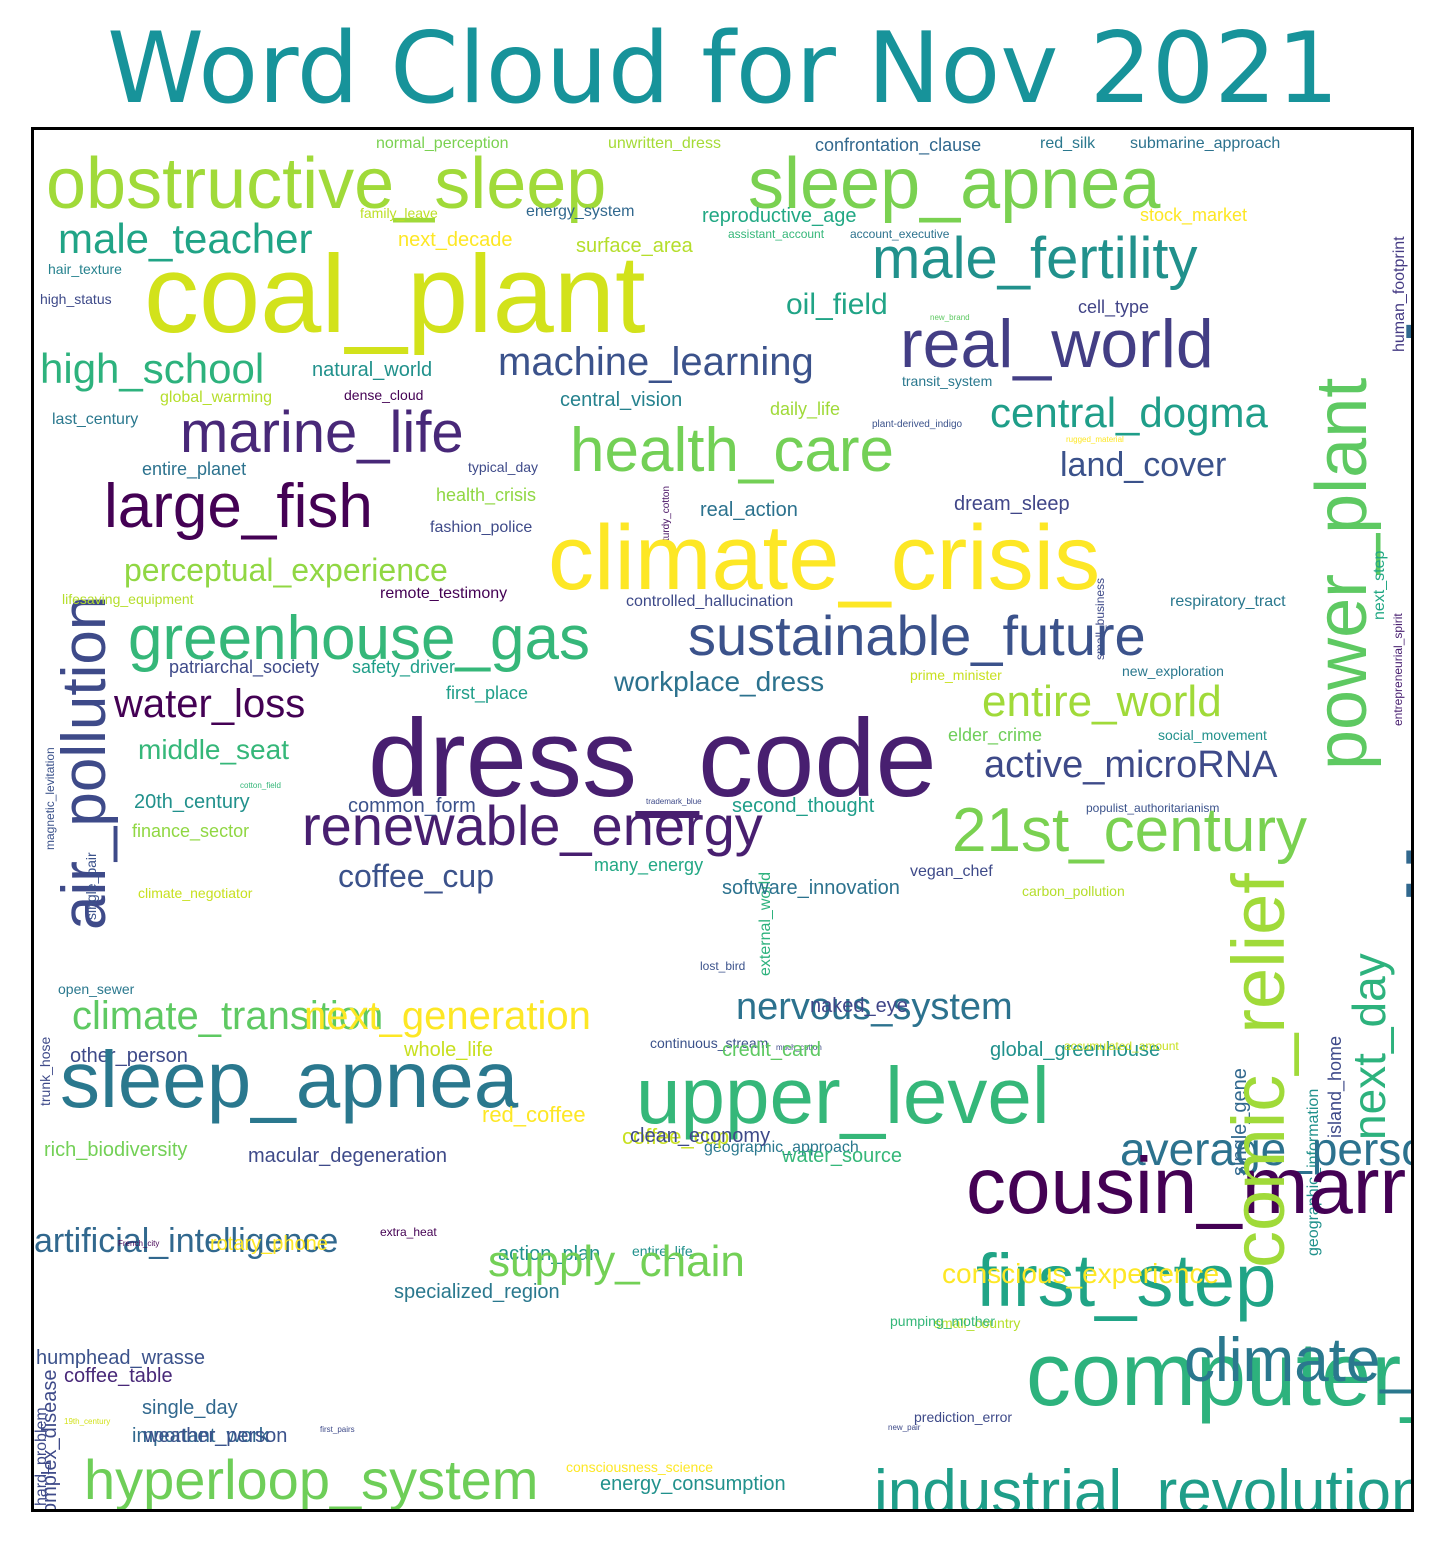  Describe the element at coordinates (811, 888) in the screenshot. I see `word-software-innovation: software_innovation` at that location.